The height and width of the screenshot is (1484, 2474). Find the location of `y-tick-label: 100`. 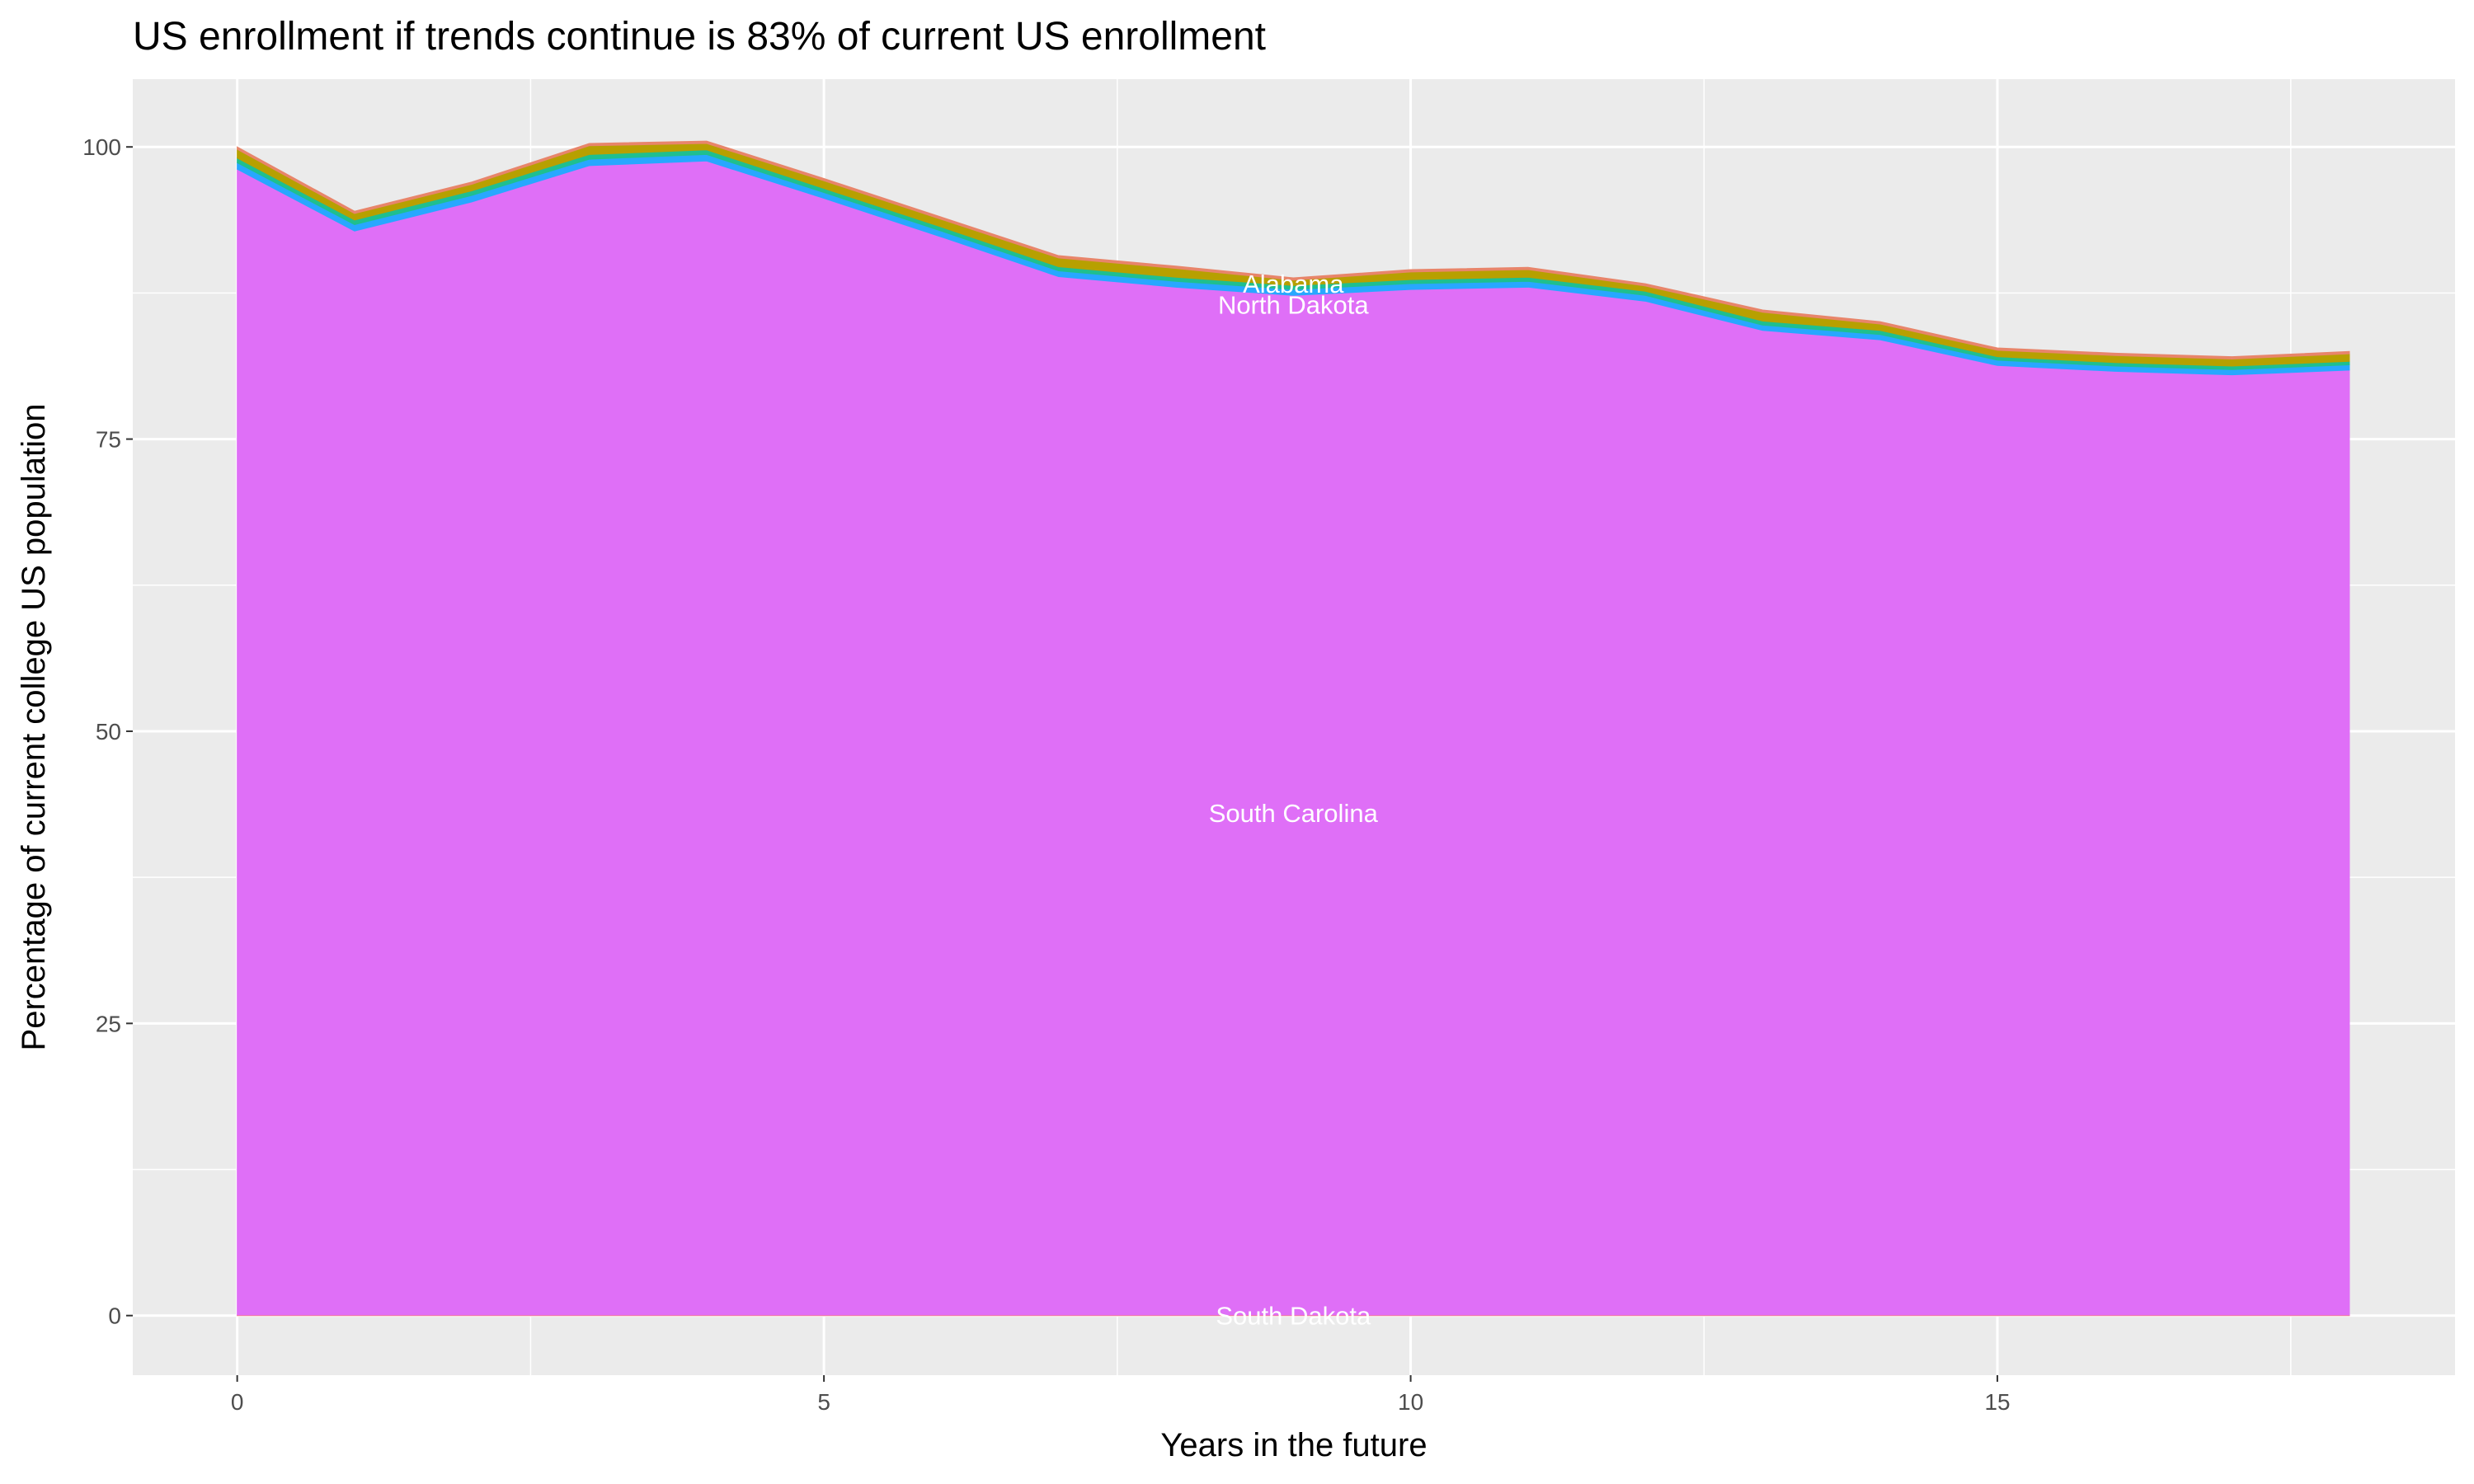

y-tick-label: 100 is located at coordinates (101, 147).